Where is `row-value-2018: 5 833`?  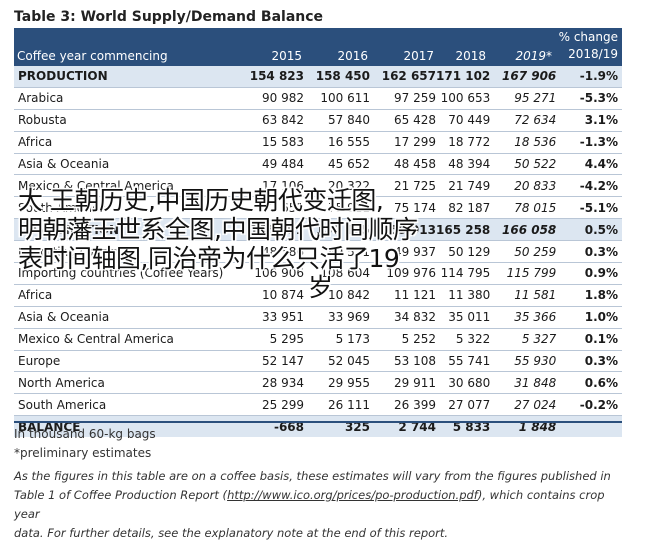
row-value-2018: 5 833 is located at coordinates (463, 426).